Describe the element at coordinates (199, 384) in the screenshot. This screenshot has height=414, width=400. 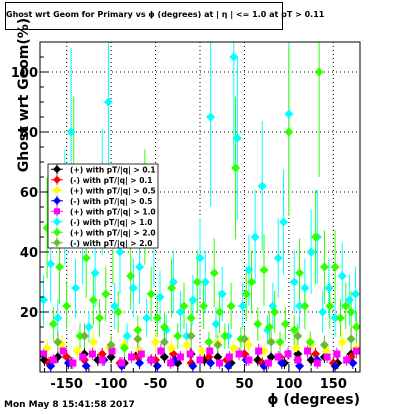
I see `x-tick-label: 0` at that location.